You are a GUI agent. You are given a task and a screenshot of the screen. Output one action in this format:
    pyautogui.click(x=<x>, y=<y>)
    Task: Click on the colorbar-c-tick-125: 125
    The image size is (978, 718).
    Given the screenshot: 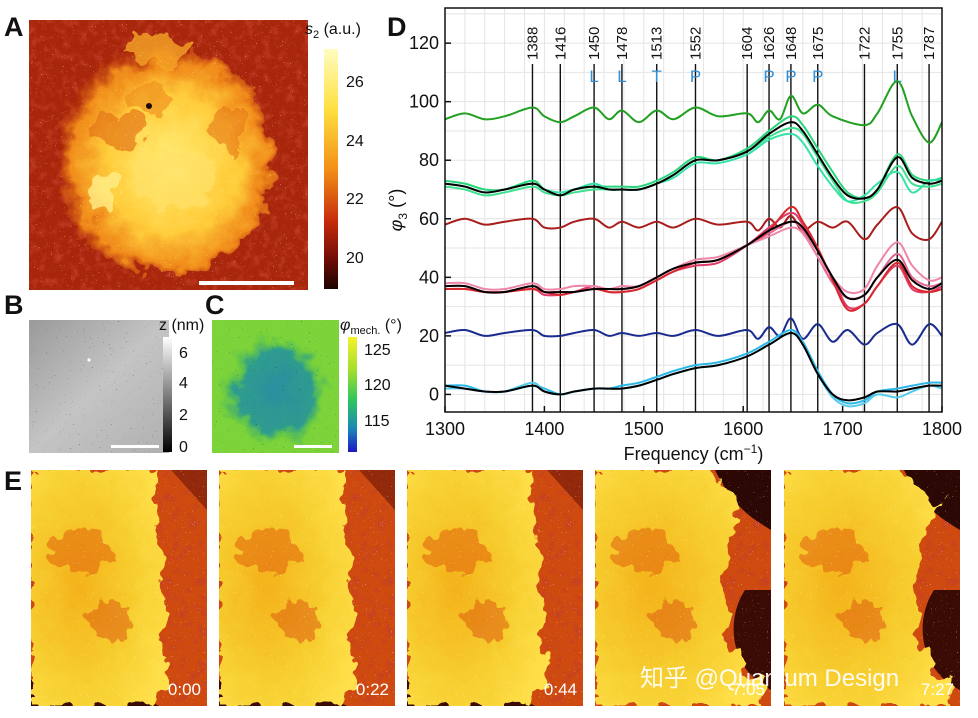 What is the action you would take?
    pyautogui.click(x=377, y=350)
    